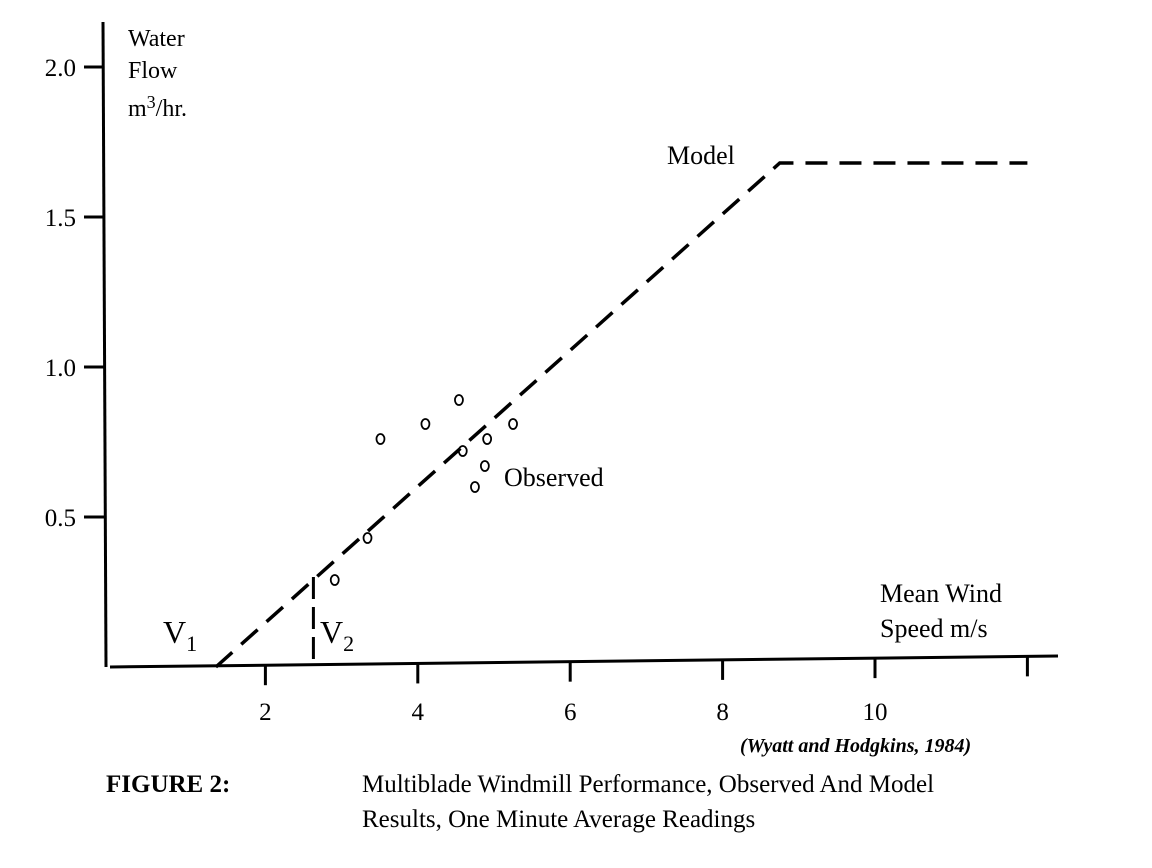 This screenshot has width=1152, height=868. I want to click on observed-label: Observed, so click(554, 477).